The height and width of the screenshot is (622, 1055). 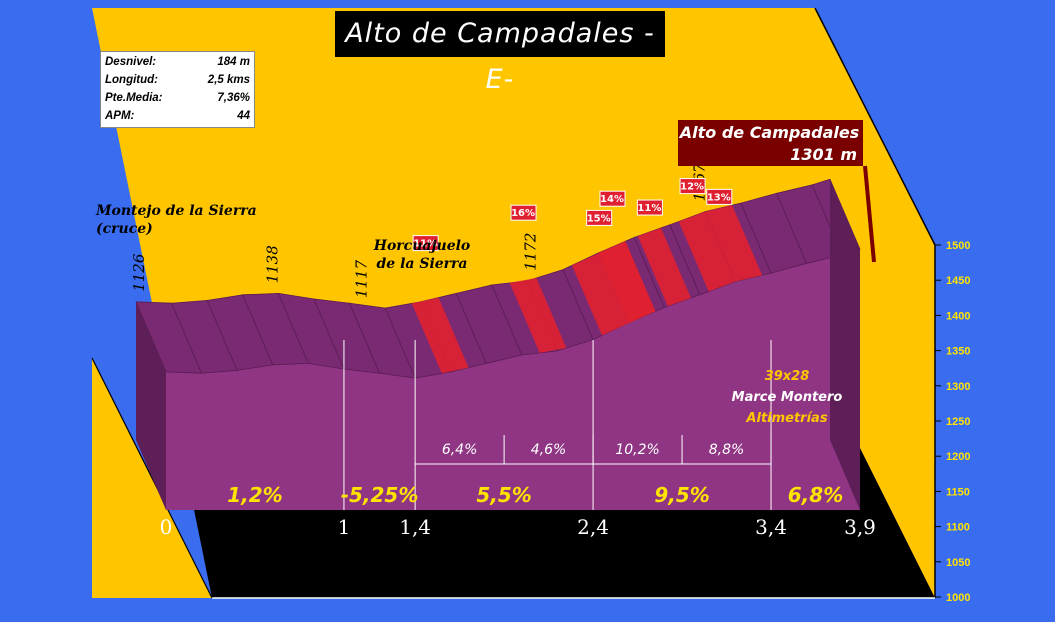 I want to click on left-edge, so click(x=152, y=478).